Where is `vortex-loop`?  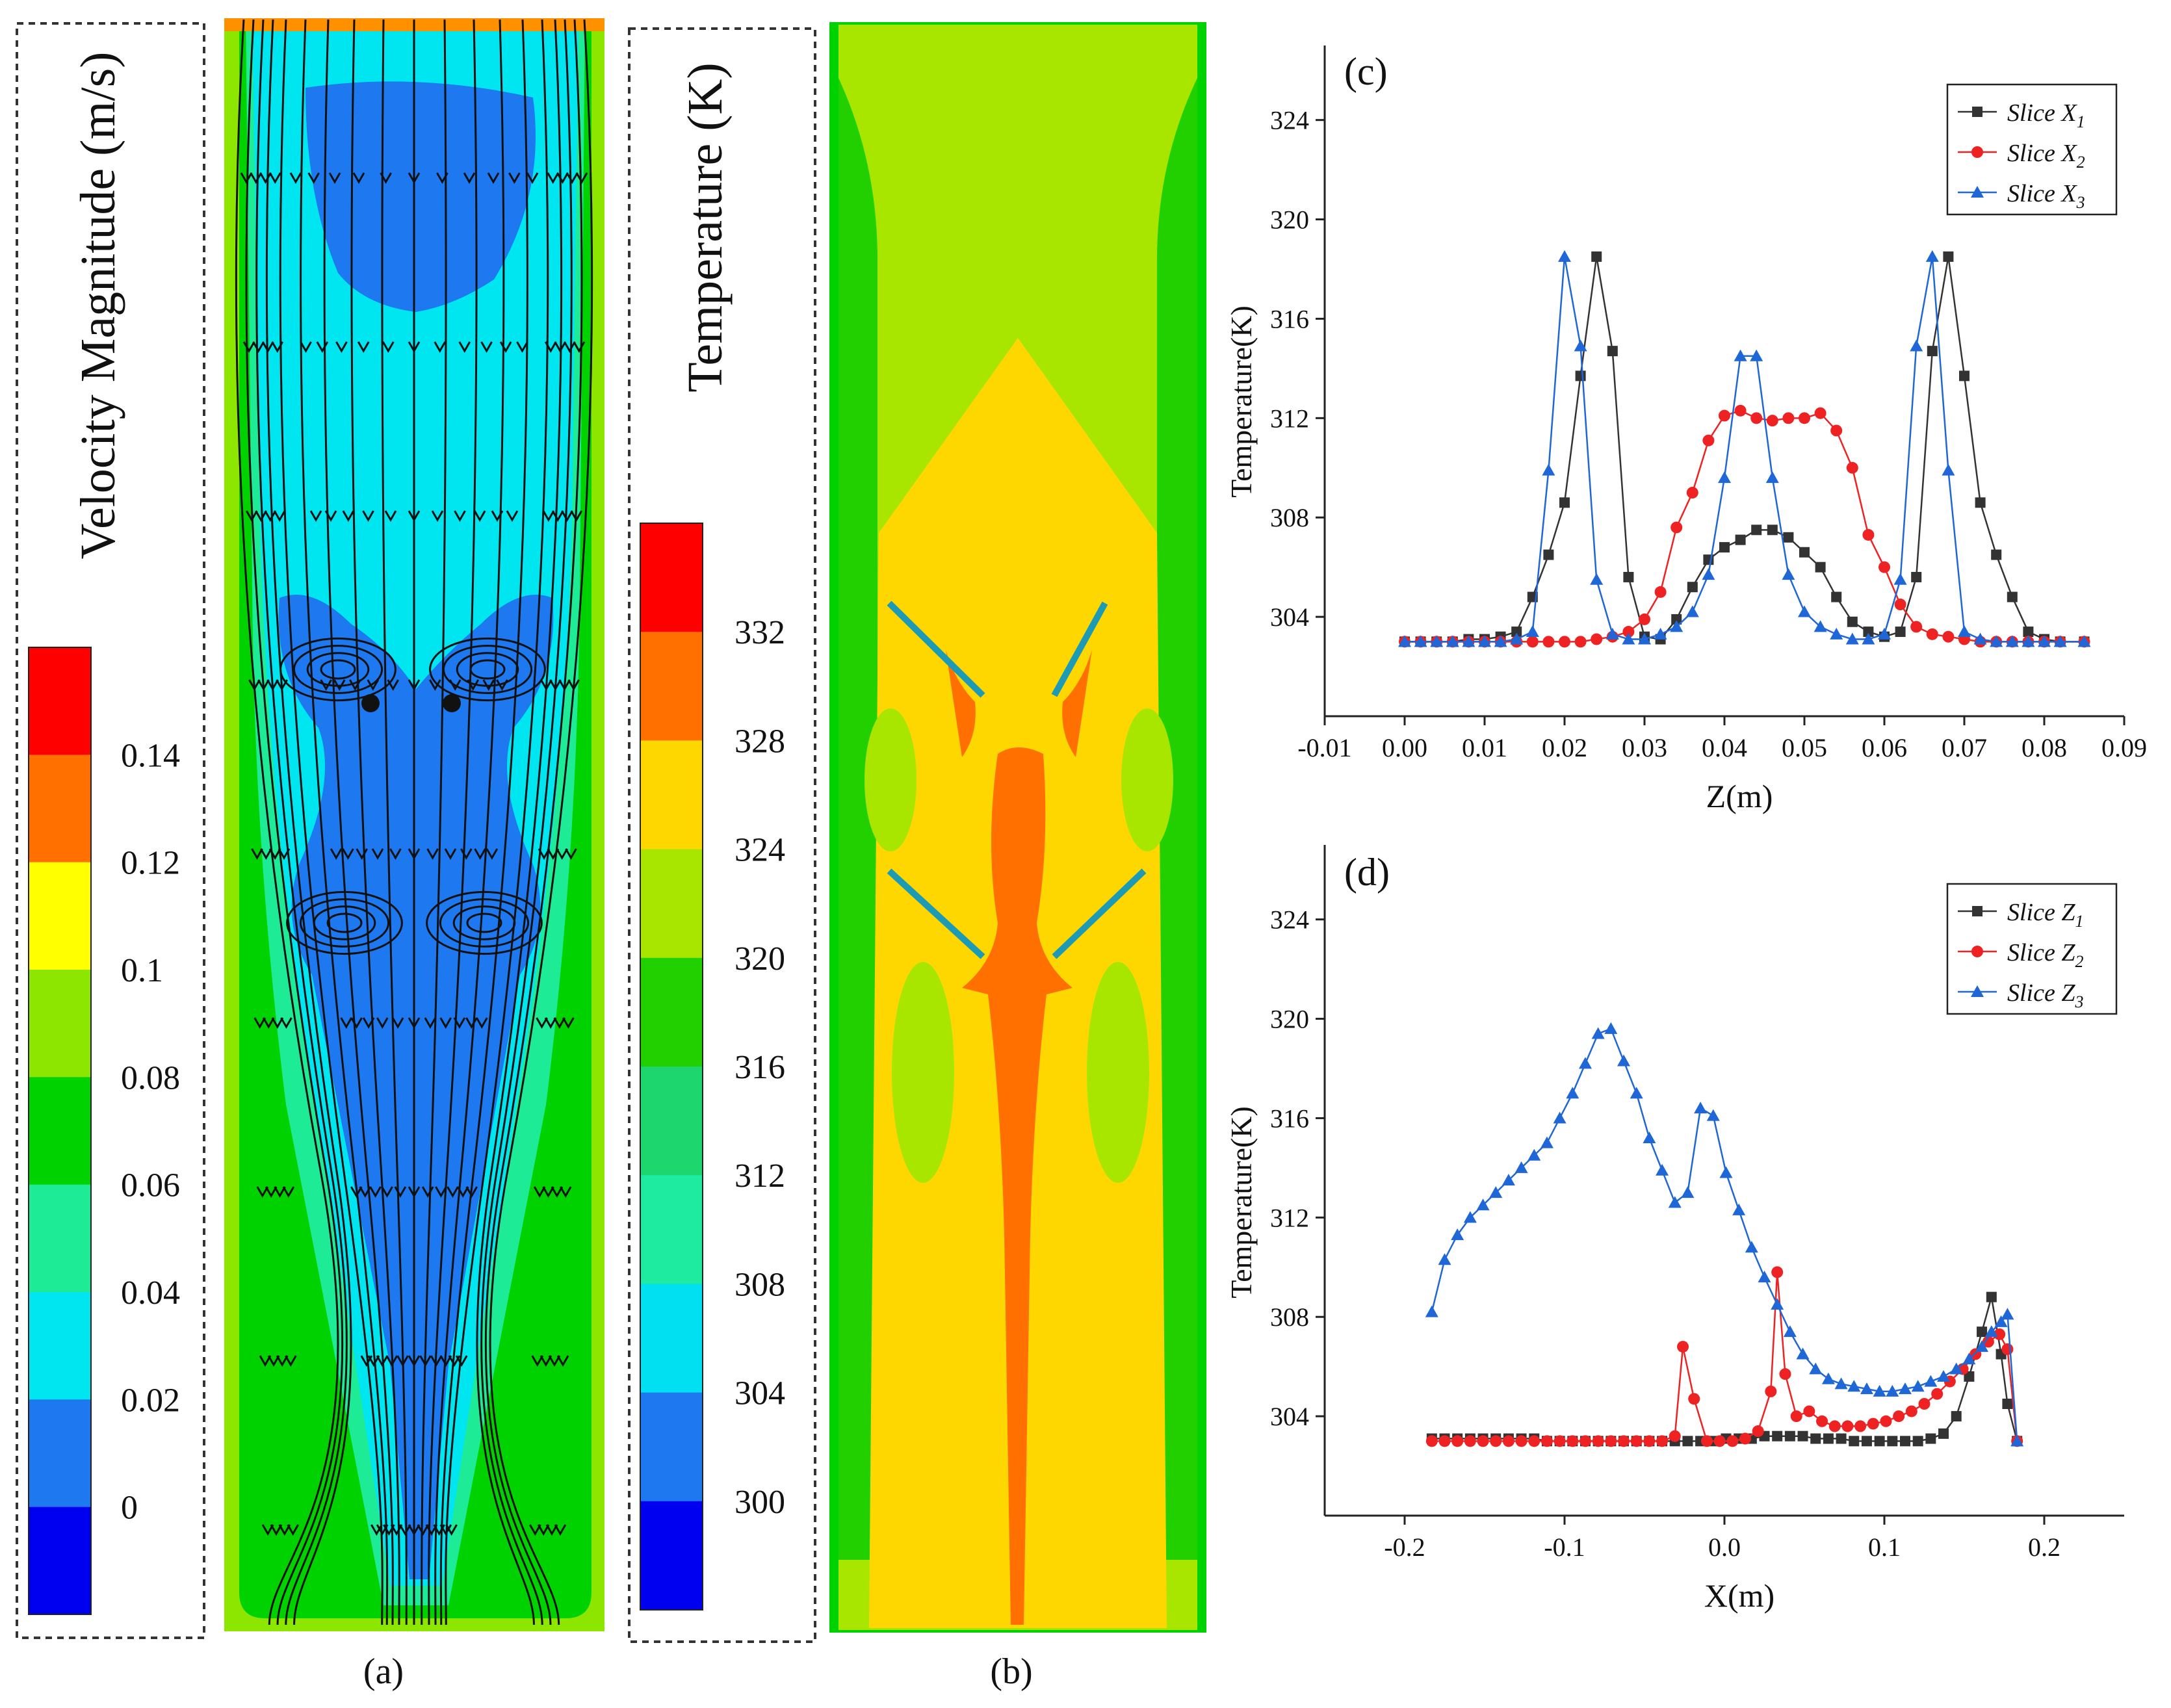 vortex-loop is located at coordinates (484, 922).